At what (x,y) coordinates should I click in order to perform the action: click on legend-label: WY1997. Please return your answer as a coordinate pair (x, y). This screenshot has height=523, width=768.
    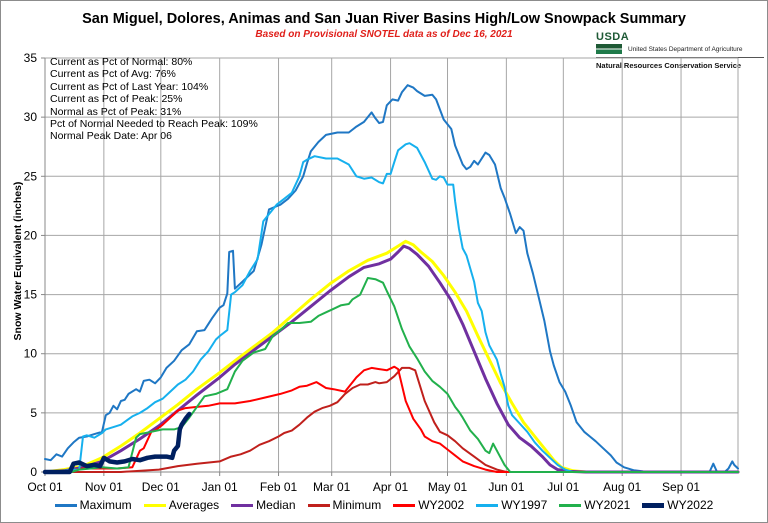
    Looking at the image, I should click on (524, 505).